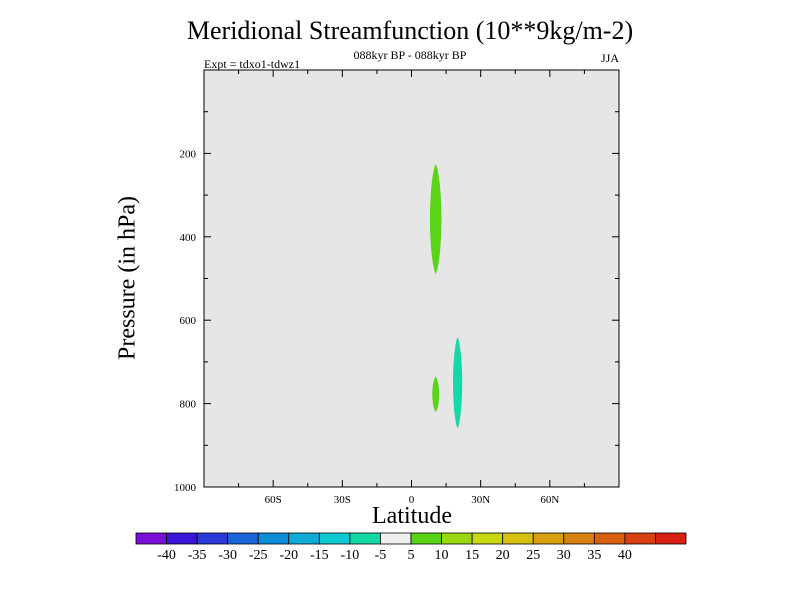  I want to click on x-tick-label: 60N, so click(549, 500).